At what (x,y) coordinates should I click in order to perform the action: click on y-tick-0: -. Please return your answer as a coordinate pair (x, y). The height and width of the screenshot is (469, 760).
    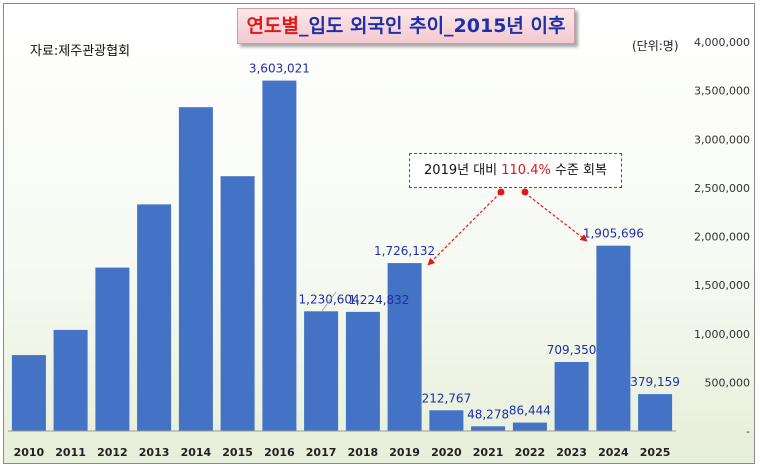
    Looking at the image, I should click on (748, 431).